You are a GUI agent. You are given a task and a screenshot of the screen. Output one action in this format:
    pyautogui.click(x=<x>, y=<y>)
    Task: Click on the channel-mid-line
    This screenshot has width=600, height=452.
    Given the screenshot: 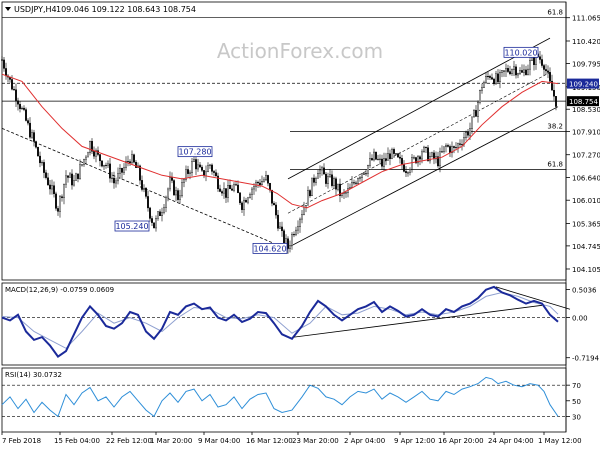 What is the action you would take?
    pyautogui.click(x=419, y=143)
    